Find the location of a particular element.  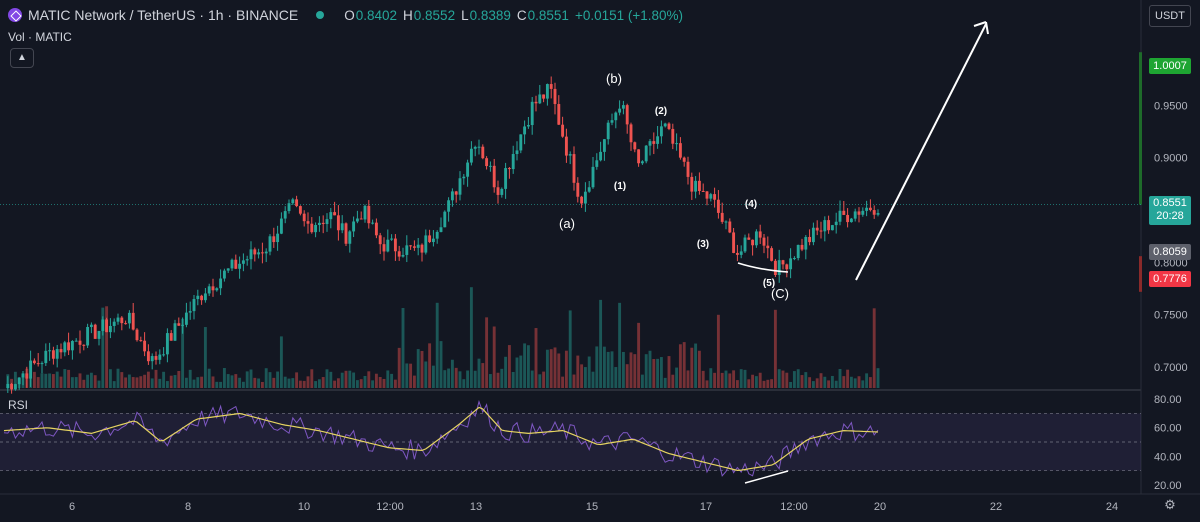

rsi-legend: RSI is located at coordinates (18, 405).